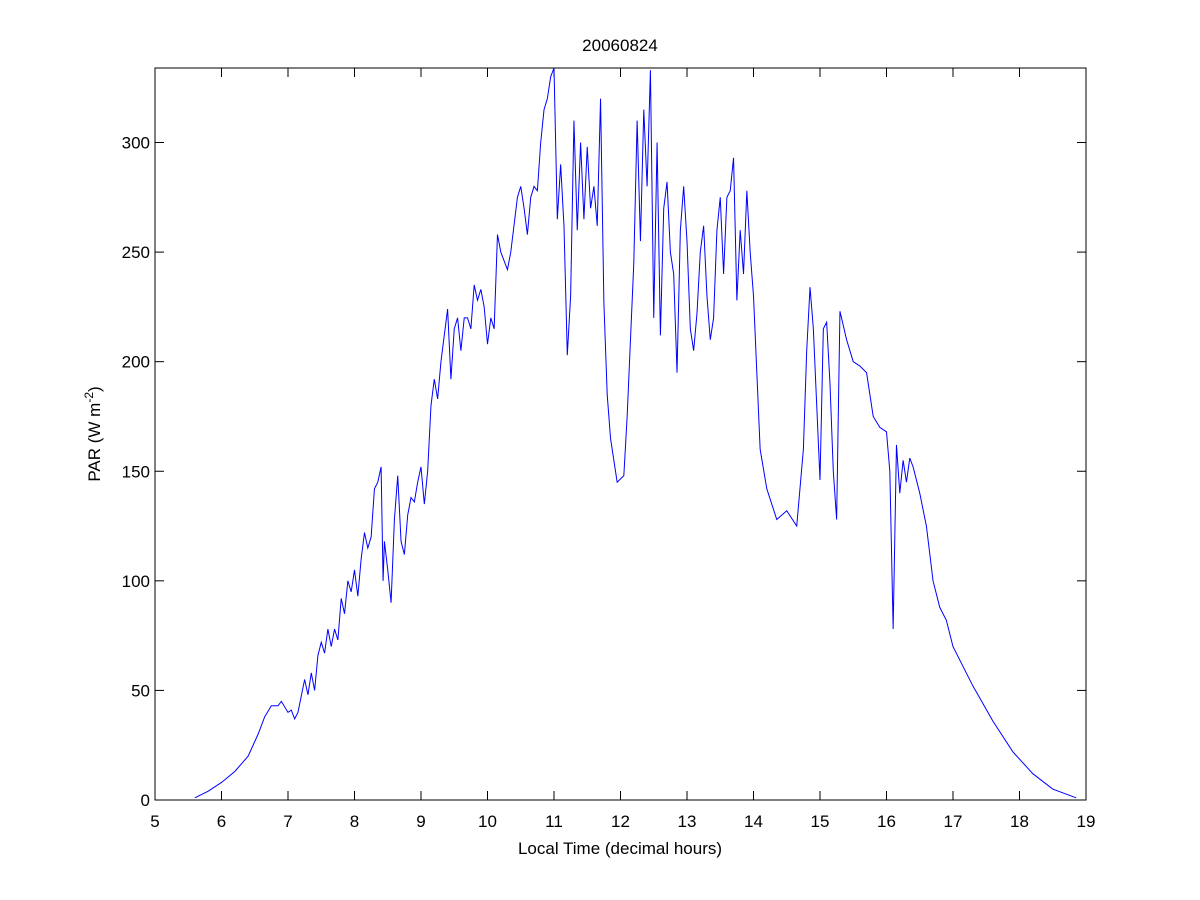  Describe the element at coordinates (620, 45) in the screenshot. I see `chart-title: 20060824` at that location.